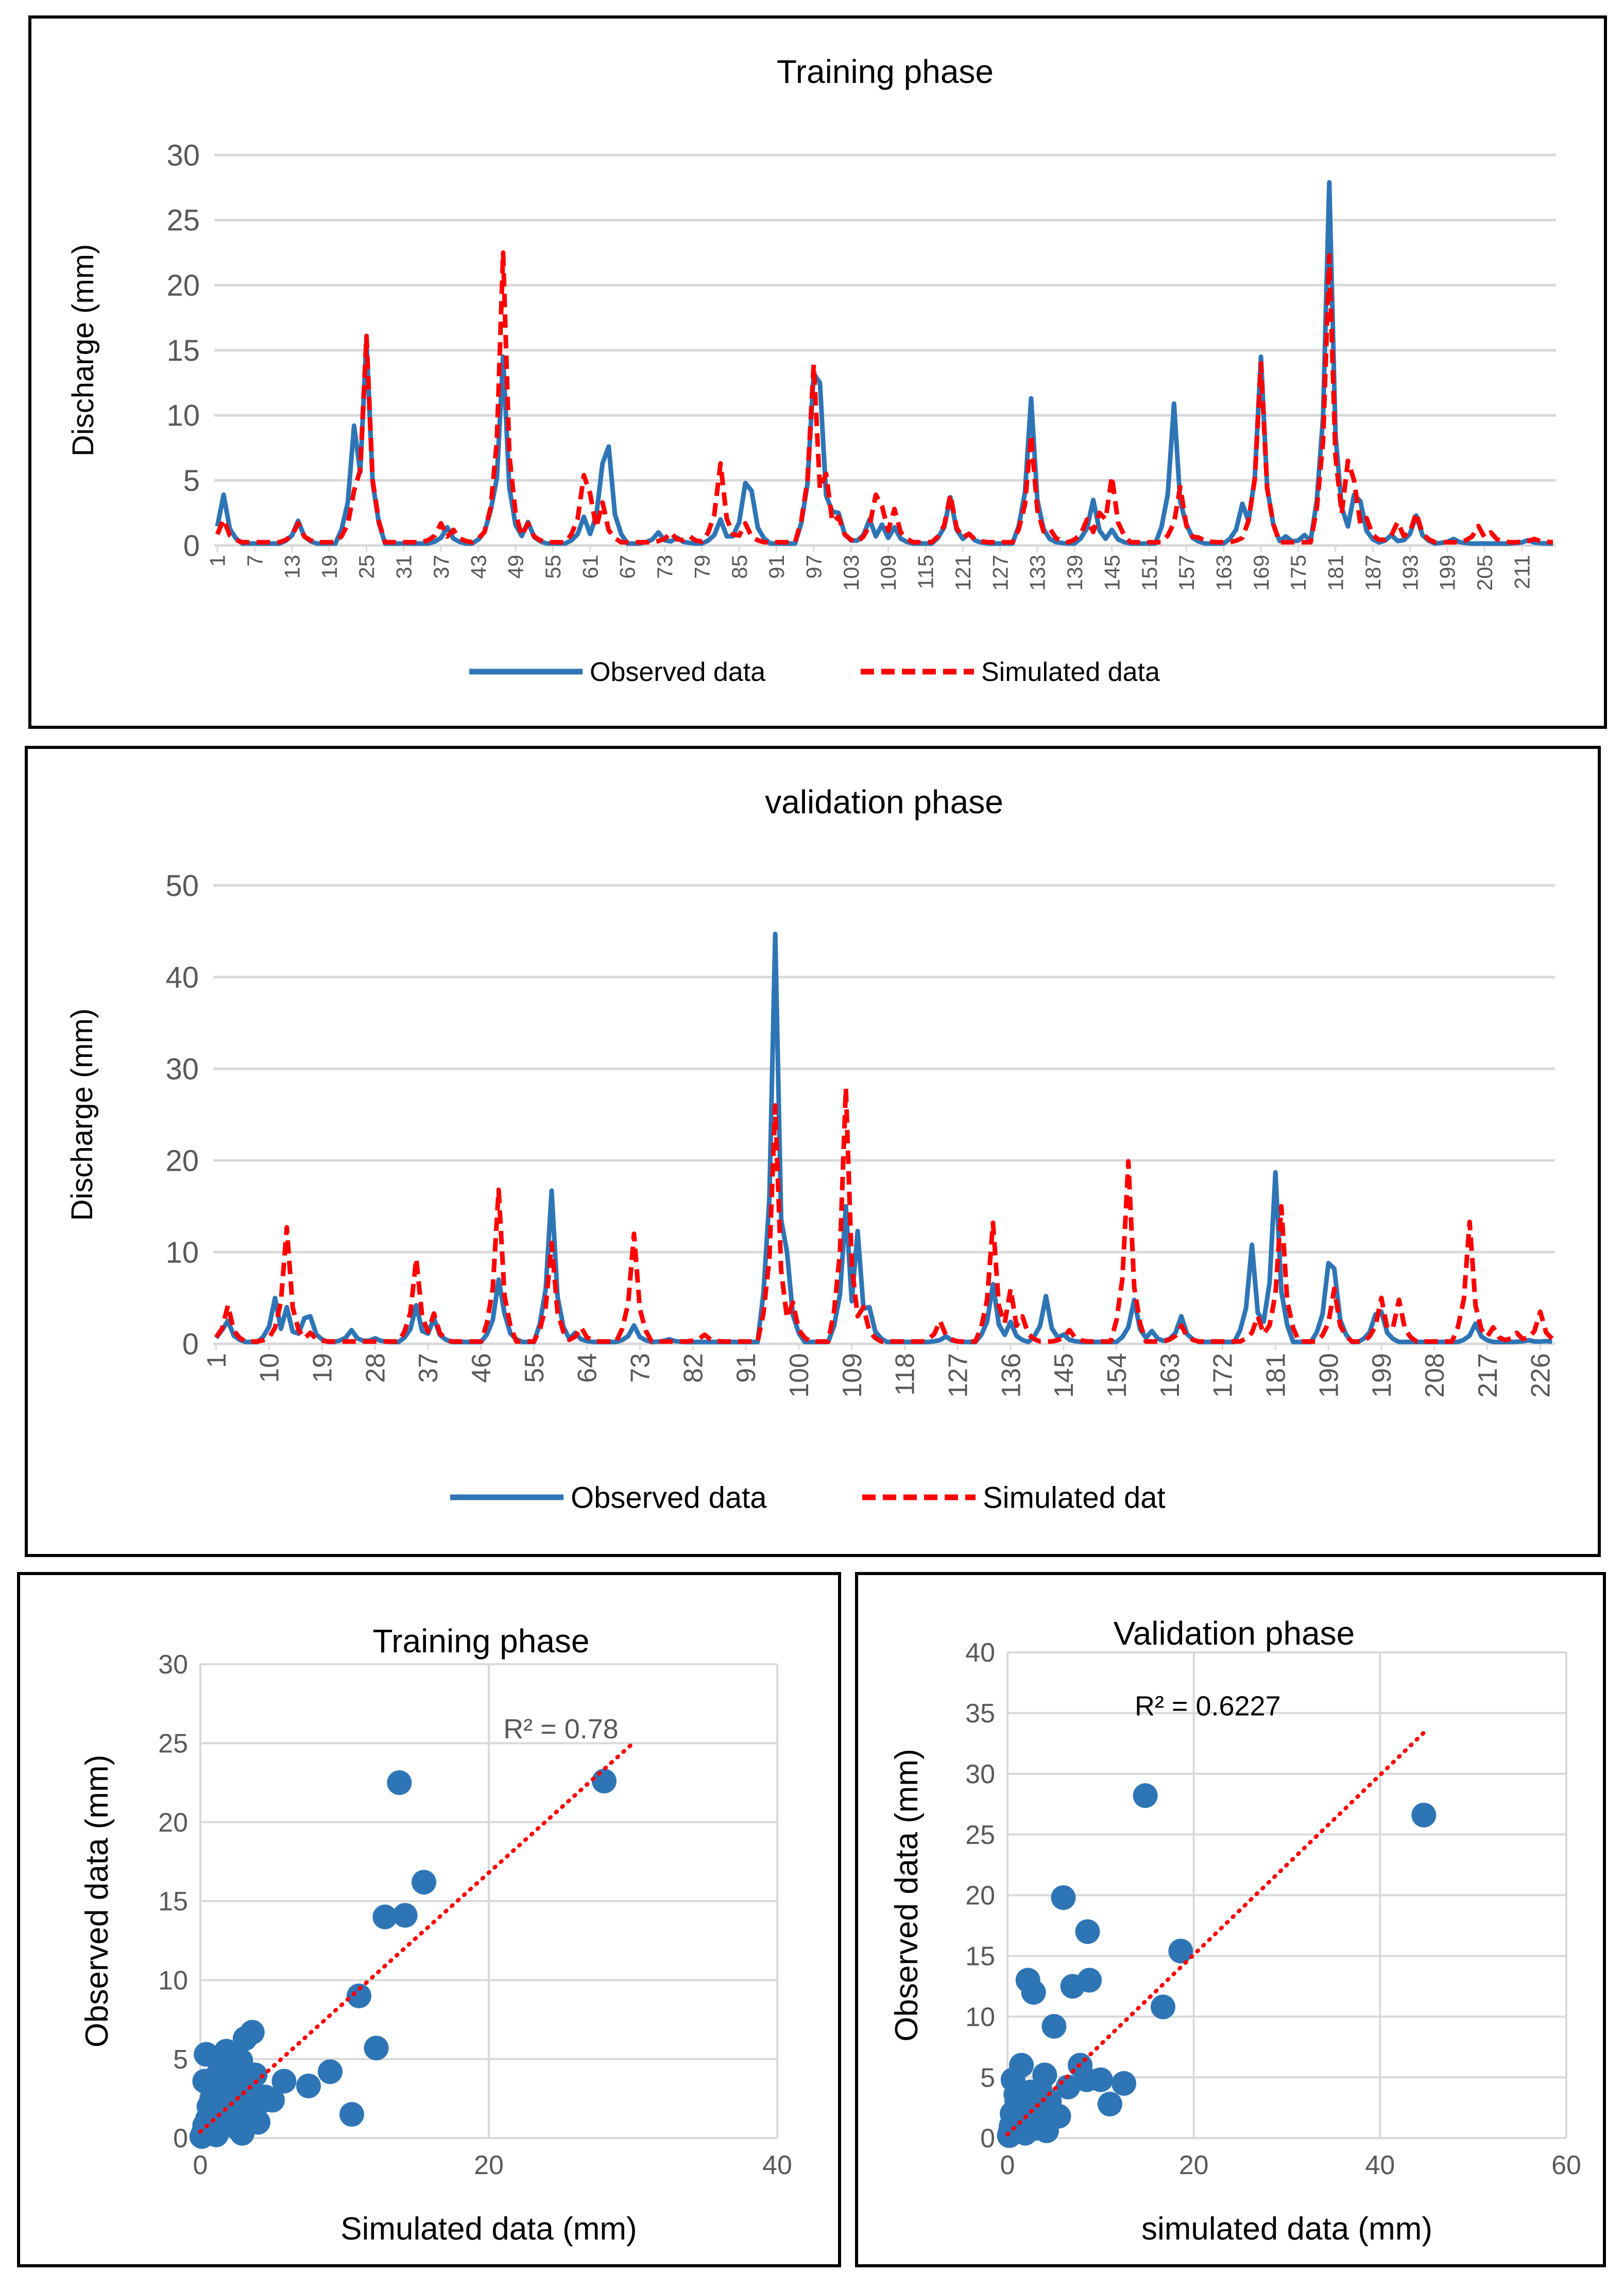  I want to click on x-tick-label: 127, so click(958, 1375).